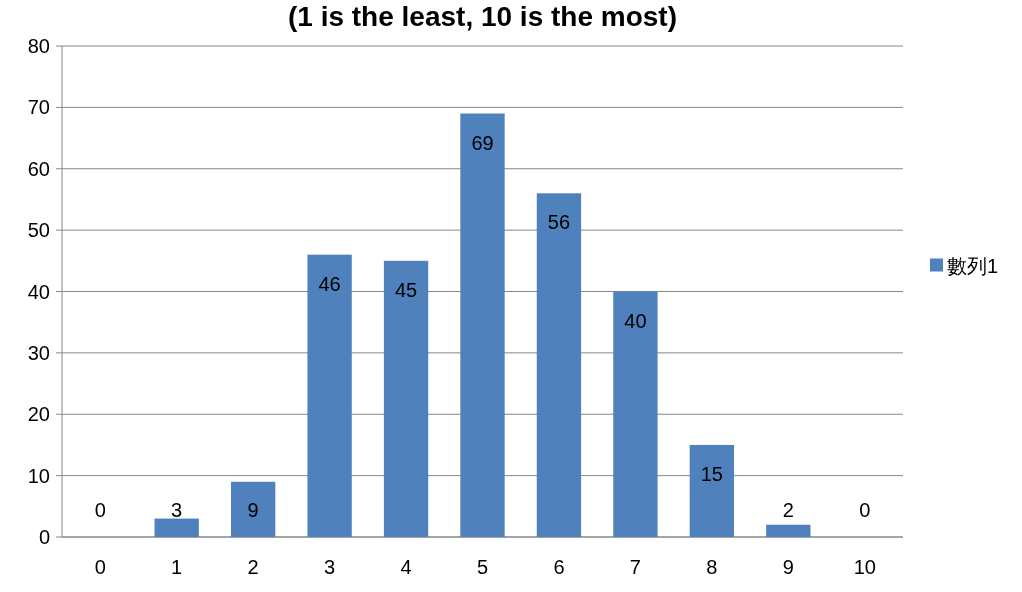 The image size is (1022, 592). Describe the element at coordinates (38, 107) in the screenshot. I see `y-tick-label: 70` at that location.